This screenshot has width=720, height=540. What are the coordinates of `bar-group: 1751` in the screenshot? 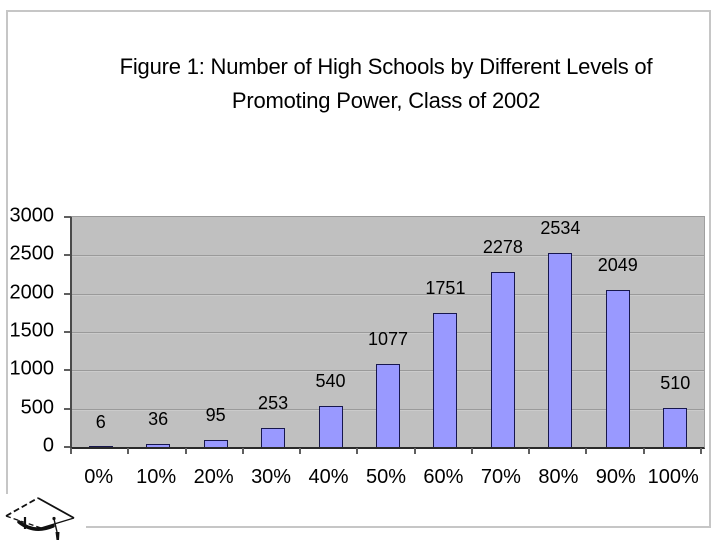 It's located at (445, 332).